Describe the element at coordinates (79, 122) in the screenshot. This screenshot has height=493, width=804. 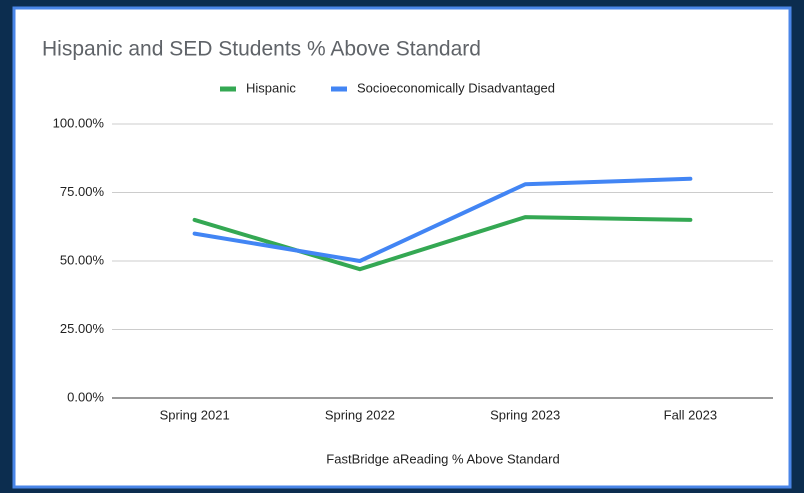
I see `y-tick-label: 100.00%` at that location.